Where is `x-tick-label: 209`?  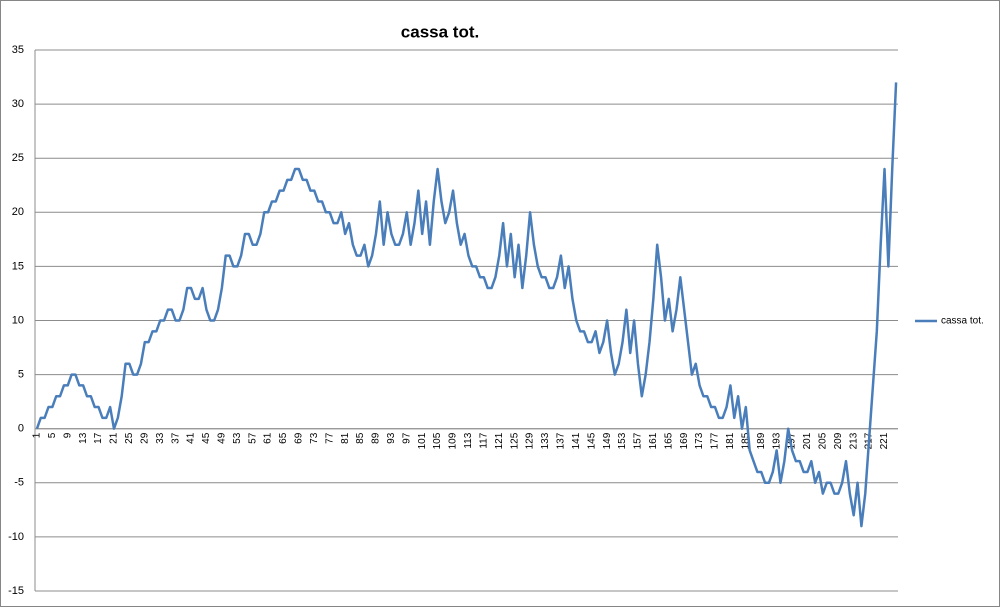
x-tick-label: 209 is located at coordinates (838, 440).